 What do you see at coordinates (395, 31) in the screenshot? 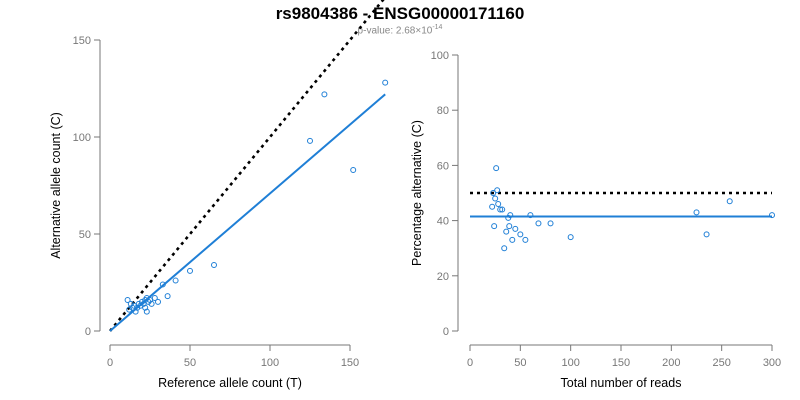
I see `p-value-text: p-value: 2.68×10` at bounding box center [395, 31].